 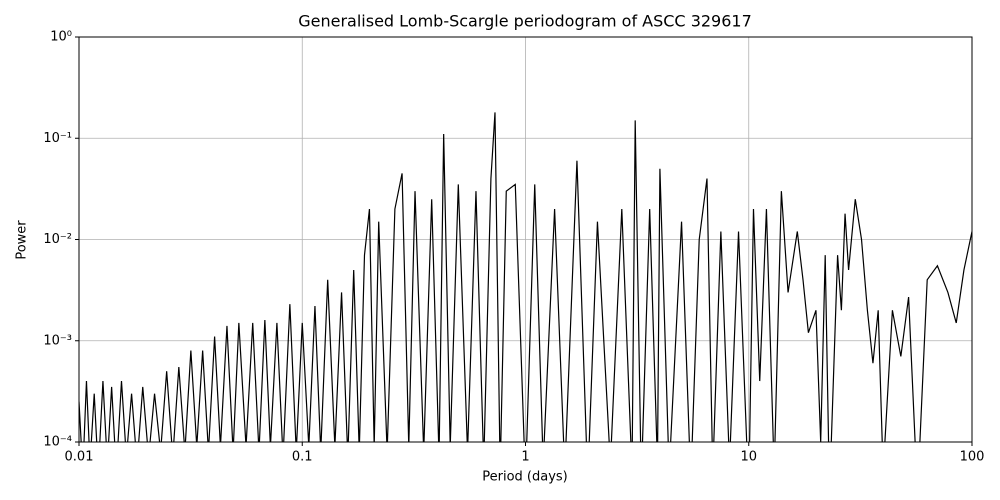 I want to click on x-tick-label: 10, so click(x=748, y=457).